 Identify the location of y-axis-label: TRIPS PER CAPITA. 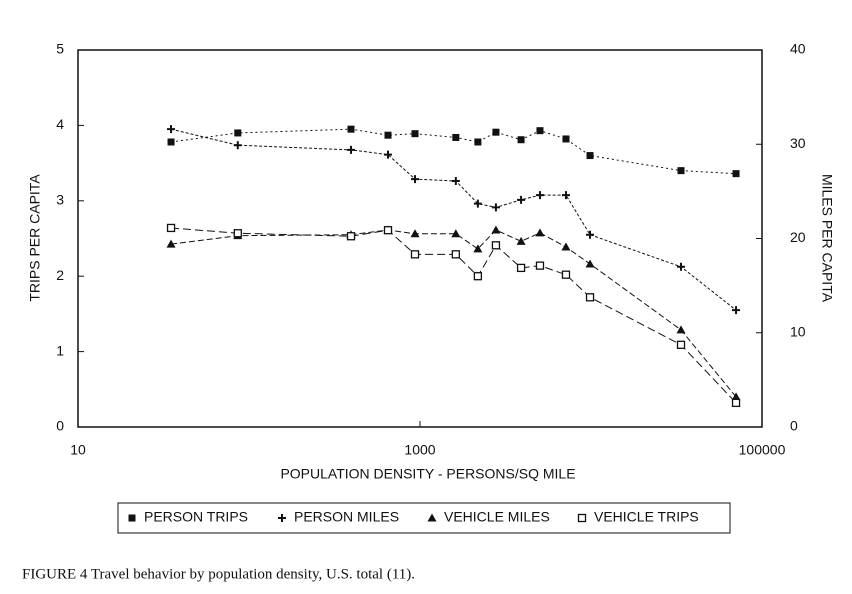
(35, 238).